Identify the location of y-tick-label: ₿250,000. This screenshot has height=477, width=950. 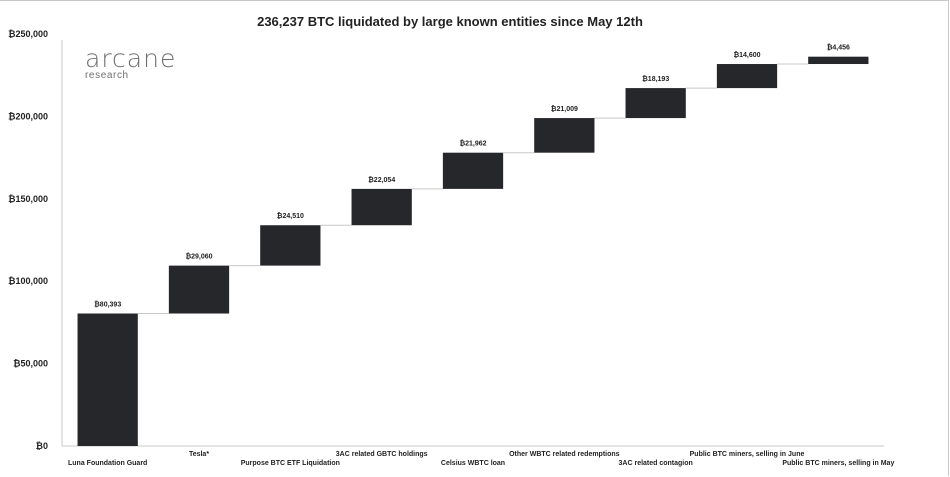
(28, 34).